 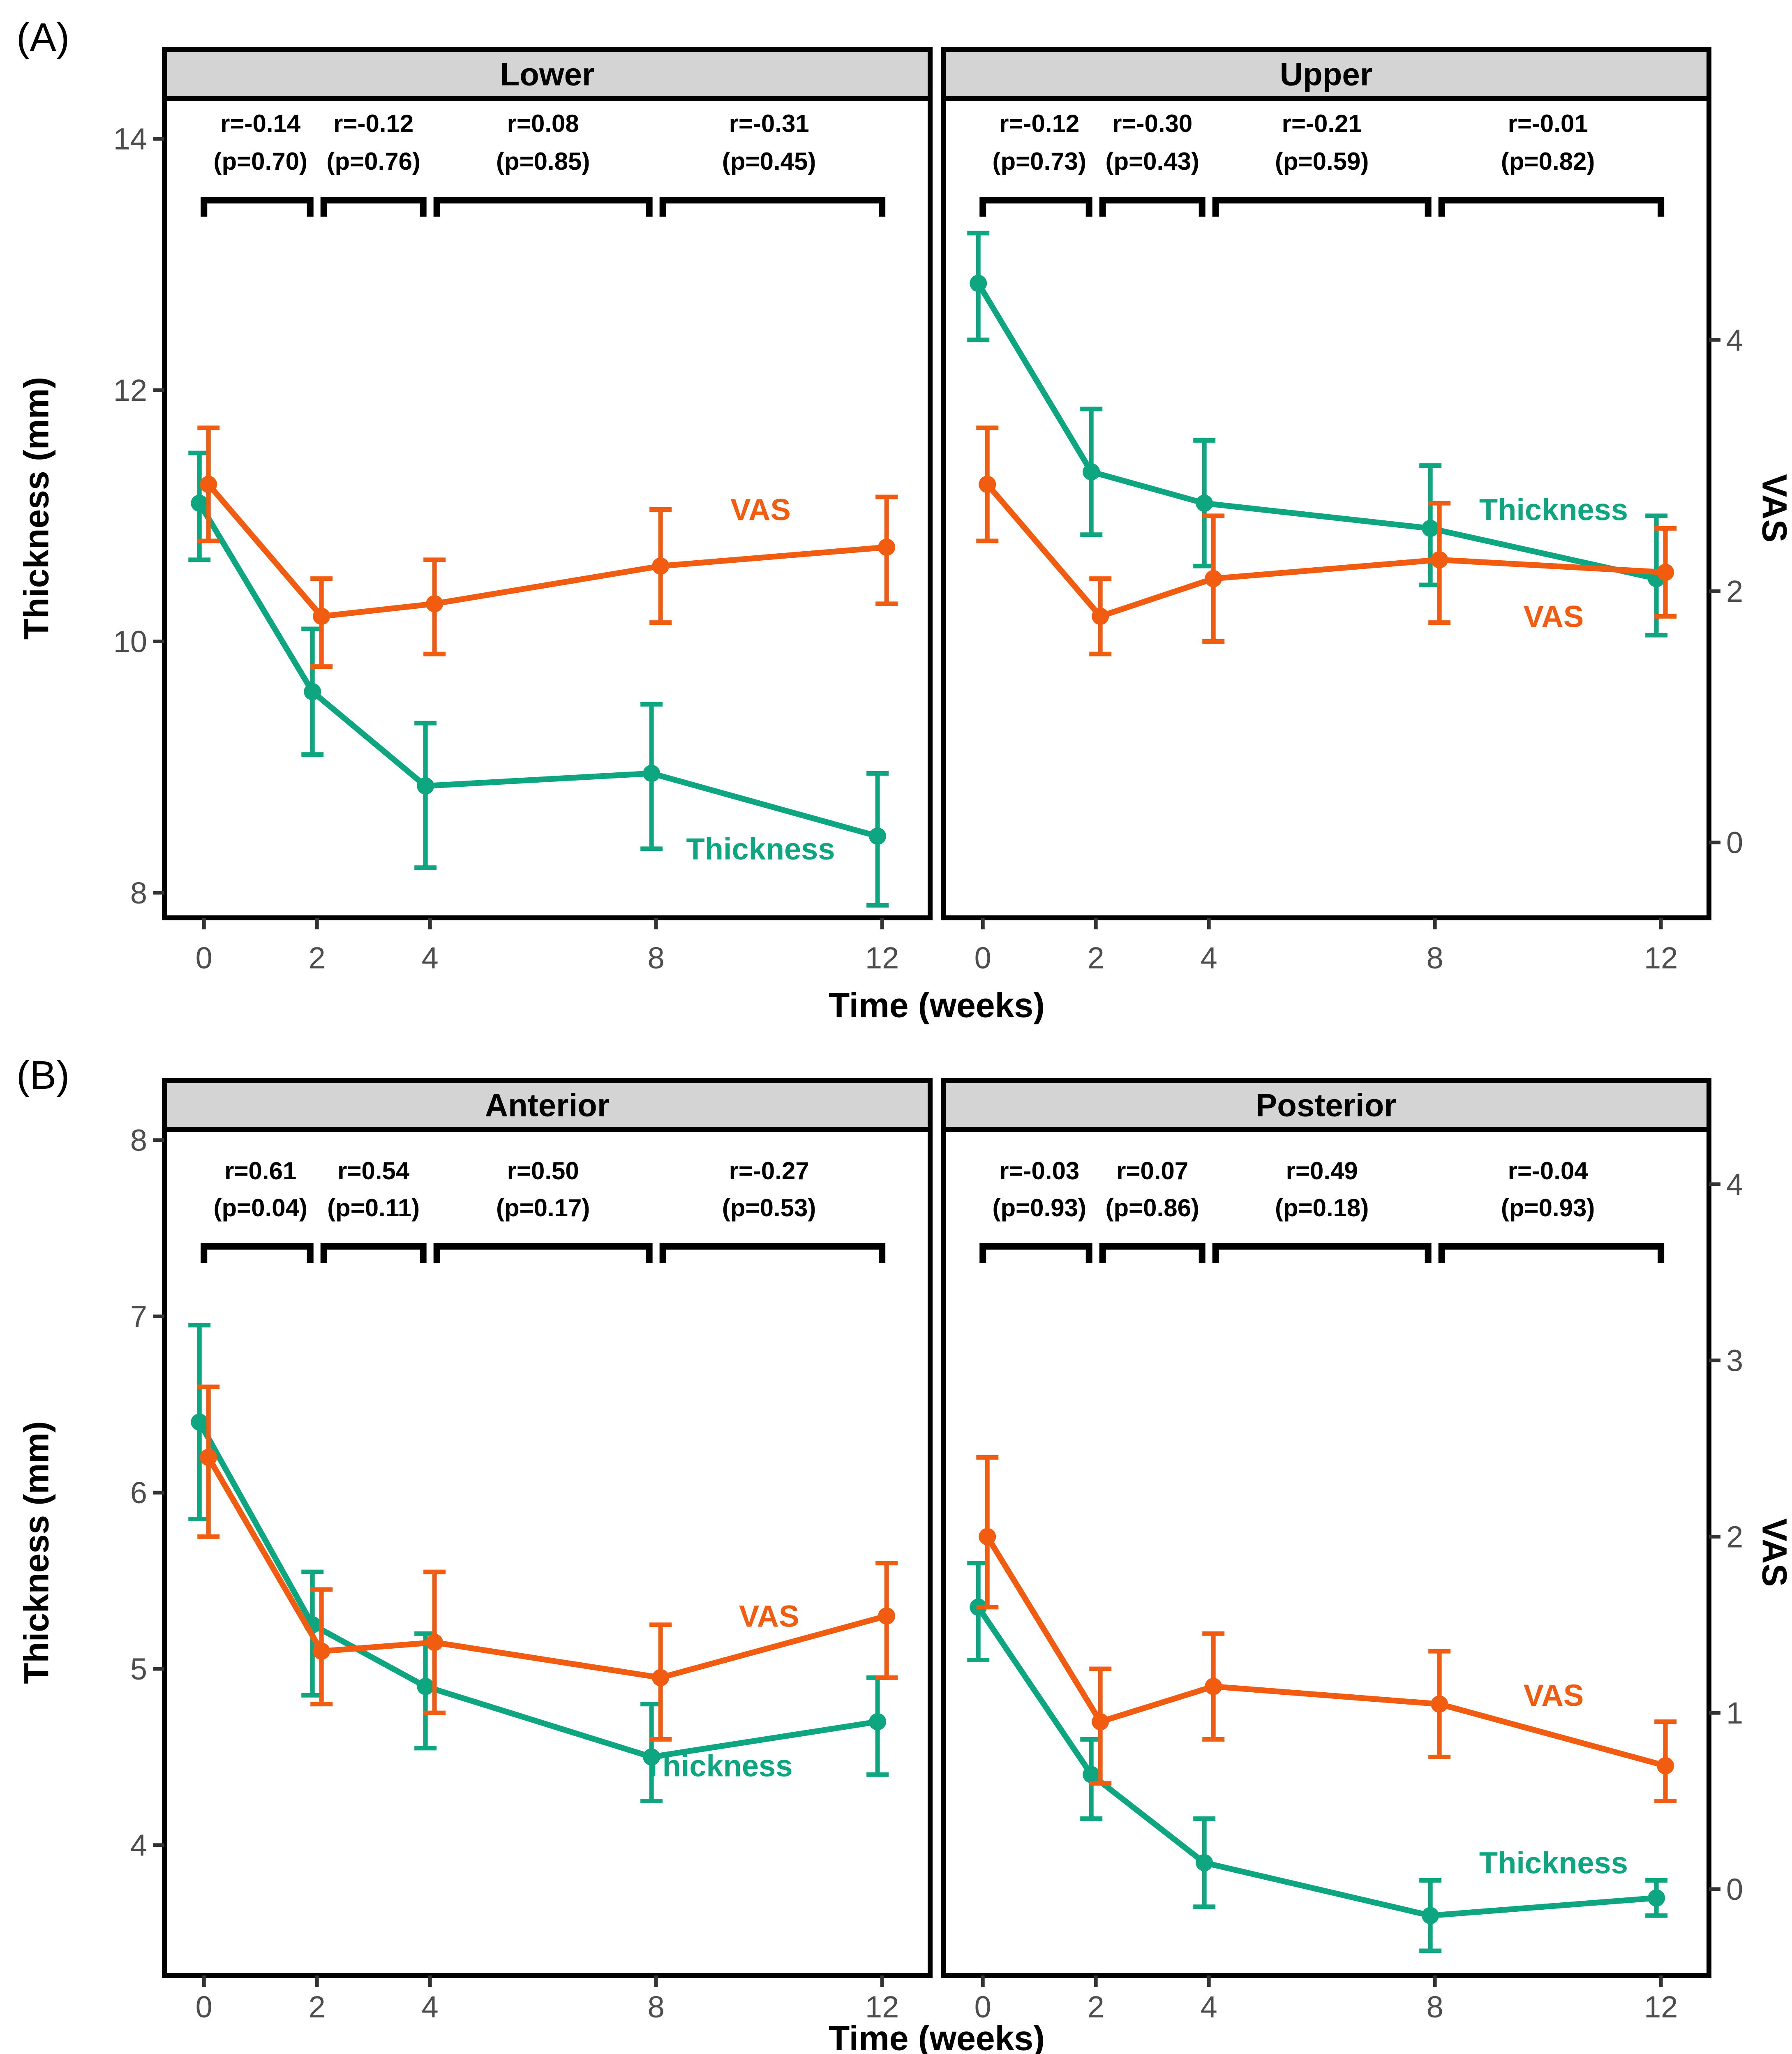 I want to click on series-thickness: Thickness, so click(x=538, y=680).